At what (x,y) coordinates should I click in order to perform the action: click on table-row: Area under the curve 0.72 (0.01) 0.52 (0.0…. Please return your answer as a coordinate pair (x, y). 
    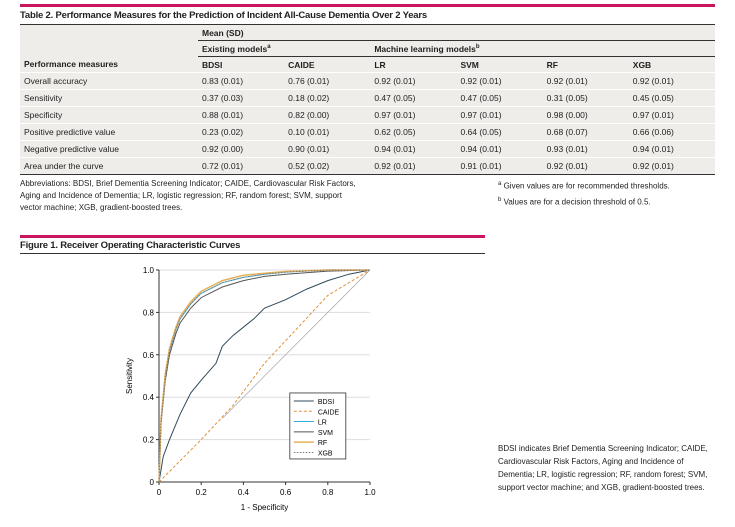
    Looking at the image, I should click on (367, 166).